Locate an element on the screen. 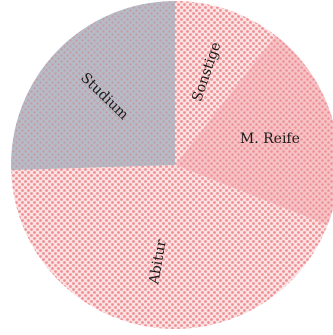  pie-slice-sonstige is located at coordinates (225, 83).